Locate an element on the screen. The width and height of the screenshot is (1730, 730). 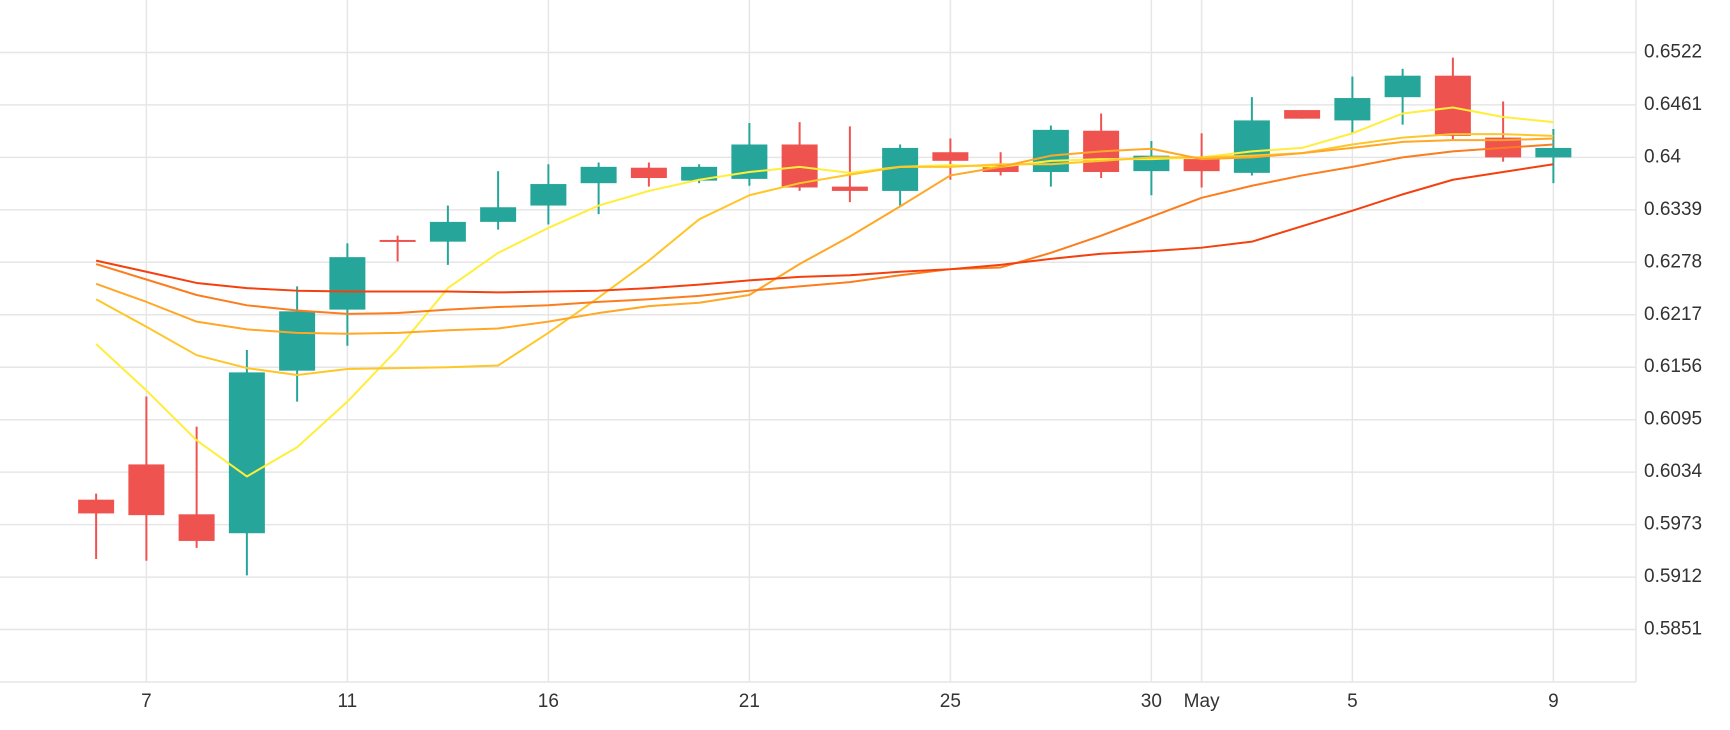
y-tick-label: 0.6339 is located at coordinates (1673, 209).